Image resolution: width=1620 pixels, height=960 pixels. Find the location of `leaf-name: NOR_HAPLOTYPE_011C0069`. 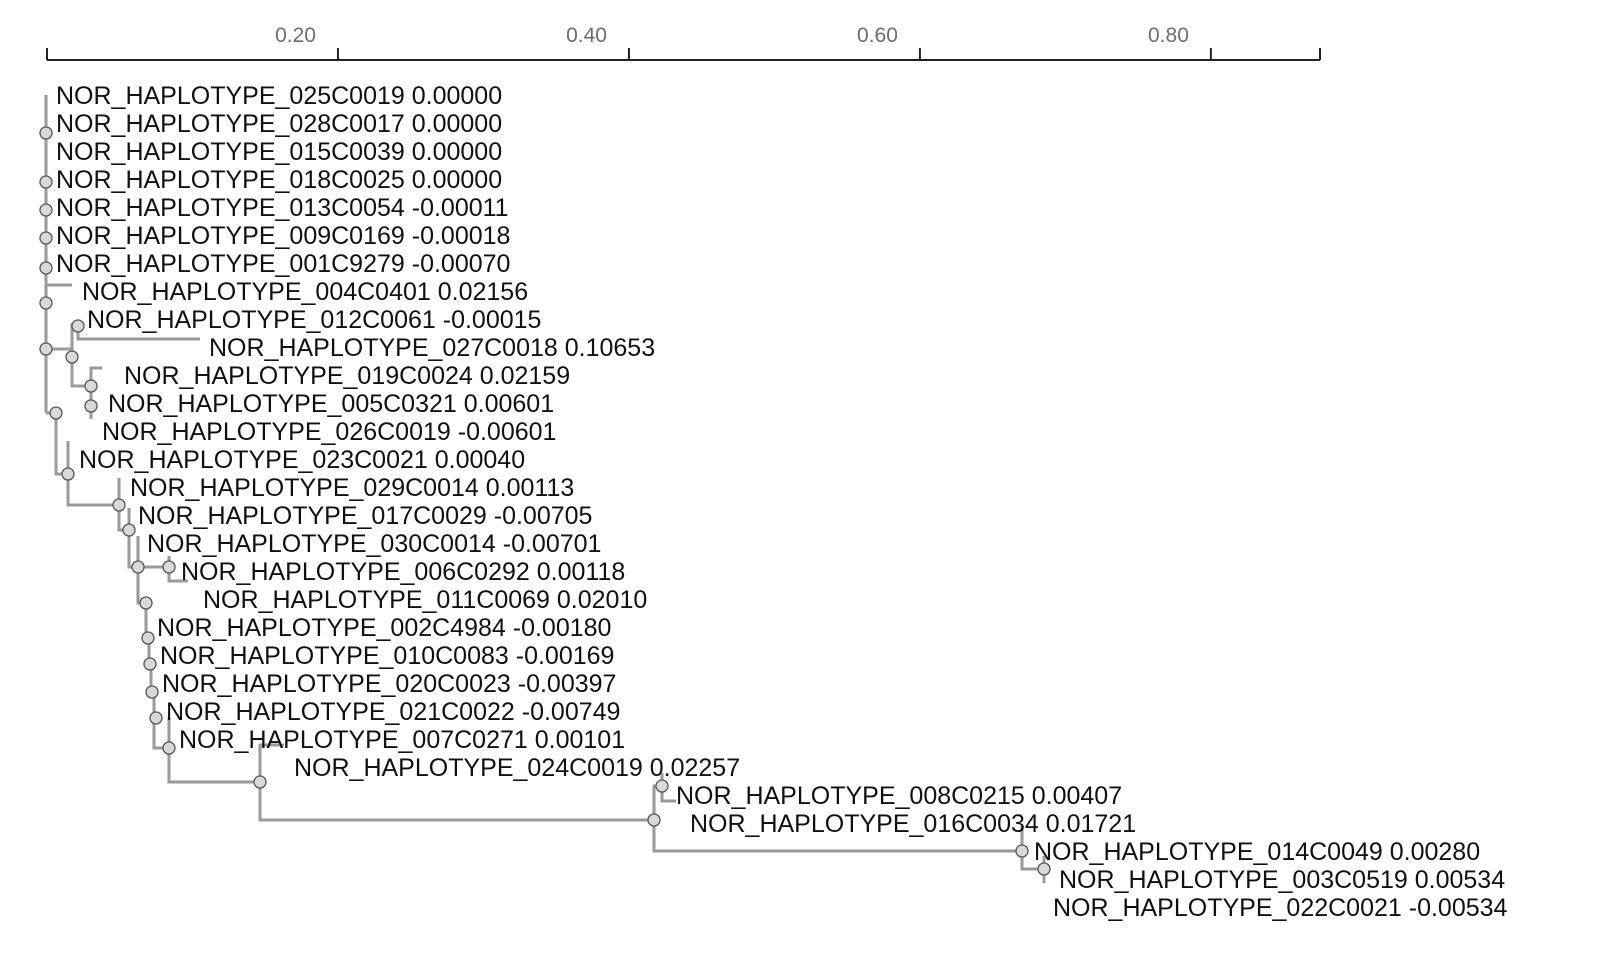

leaf-name: NOR_HAPLOTYPE_011C0069 is located at coordinates (376, 600).